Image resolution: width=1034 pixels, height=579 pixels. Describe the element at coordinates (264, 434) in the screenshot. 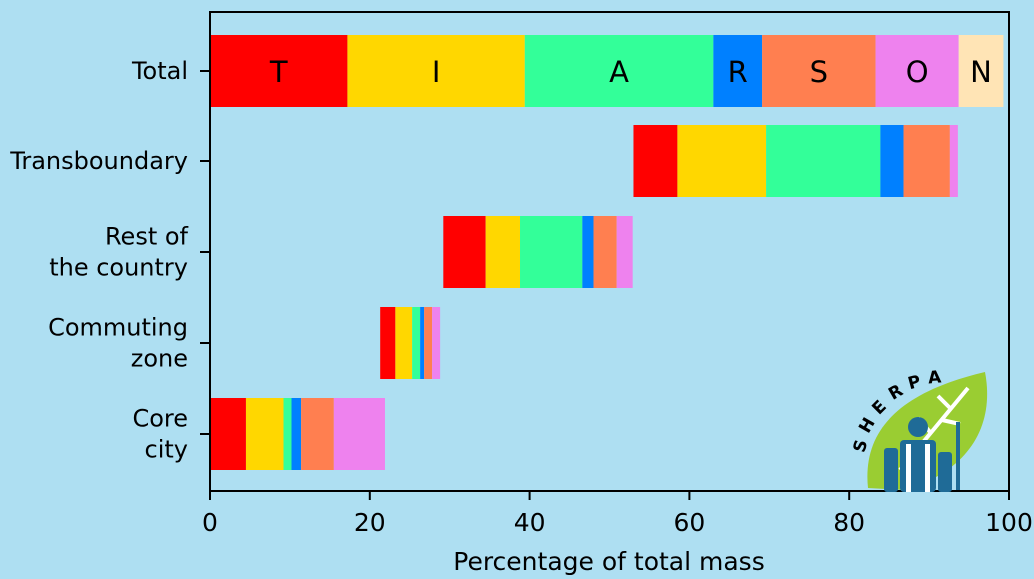

I see `bar-core-city-i` at that location.